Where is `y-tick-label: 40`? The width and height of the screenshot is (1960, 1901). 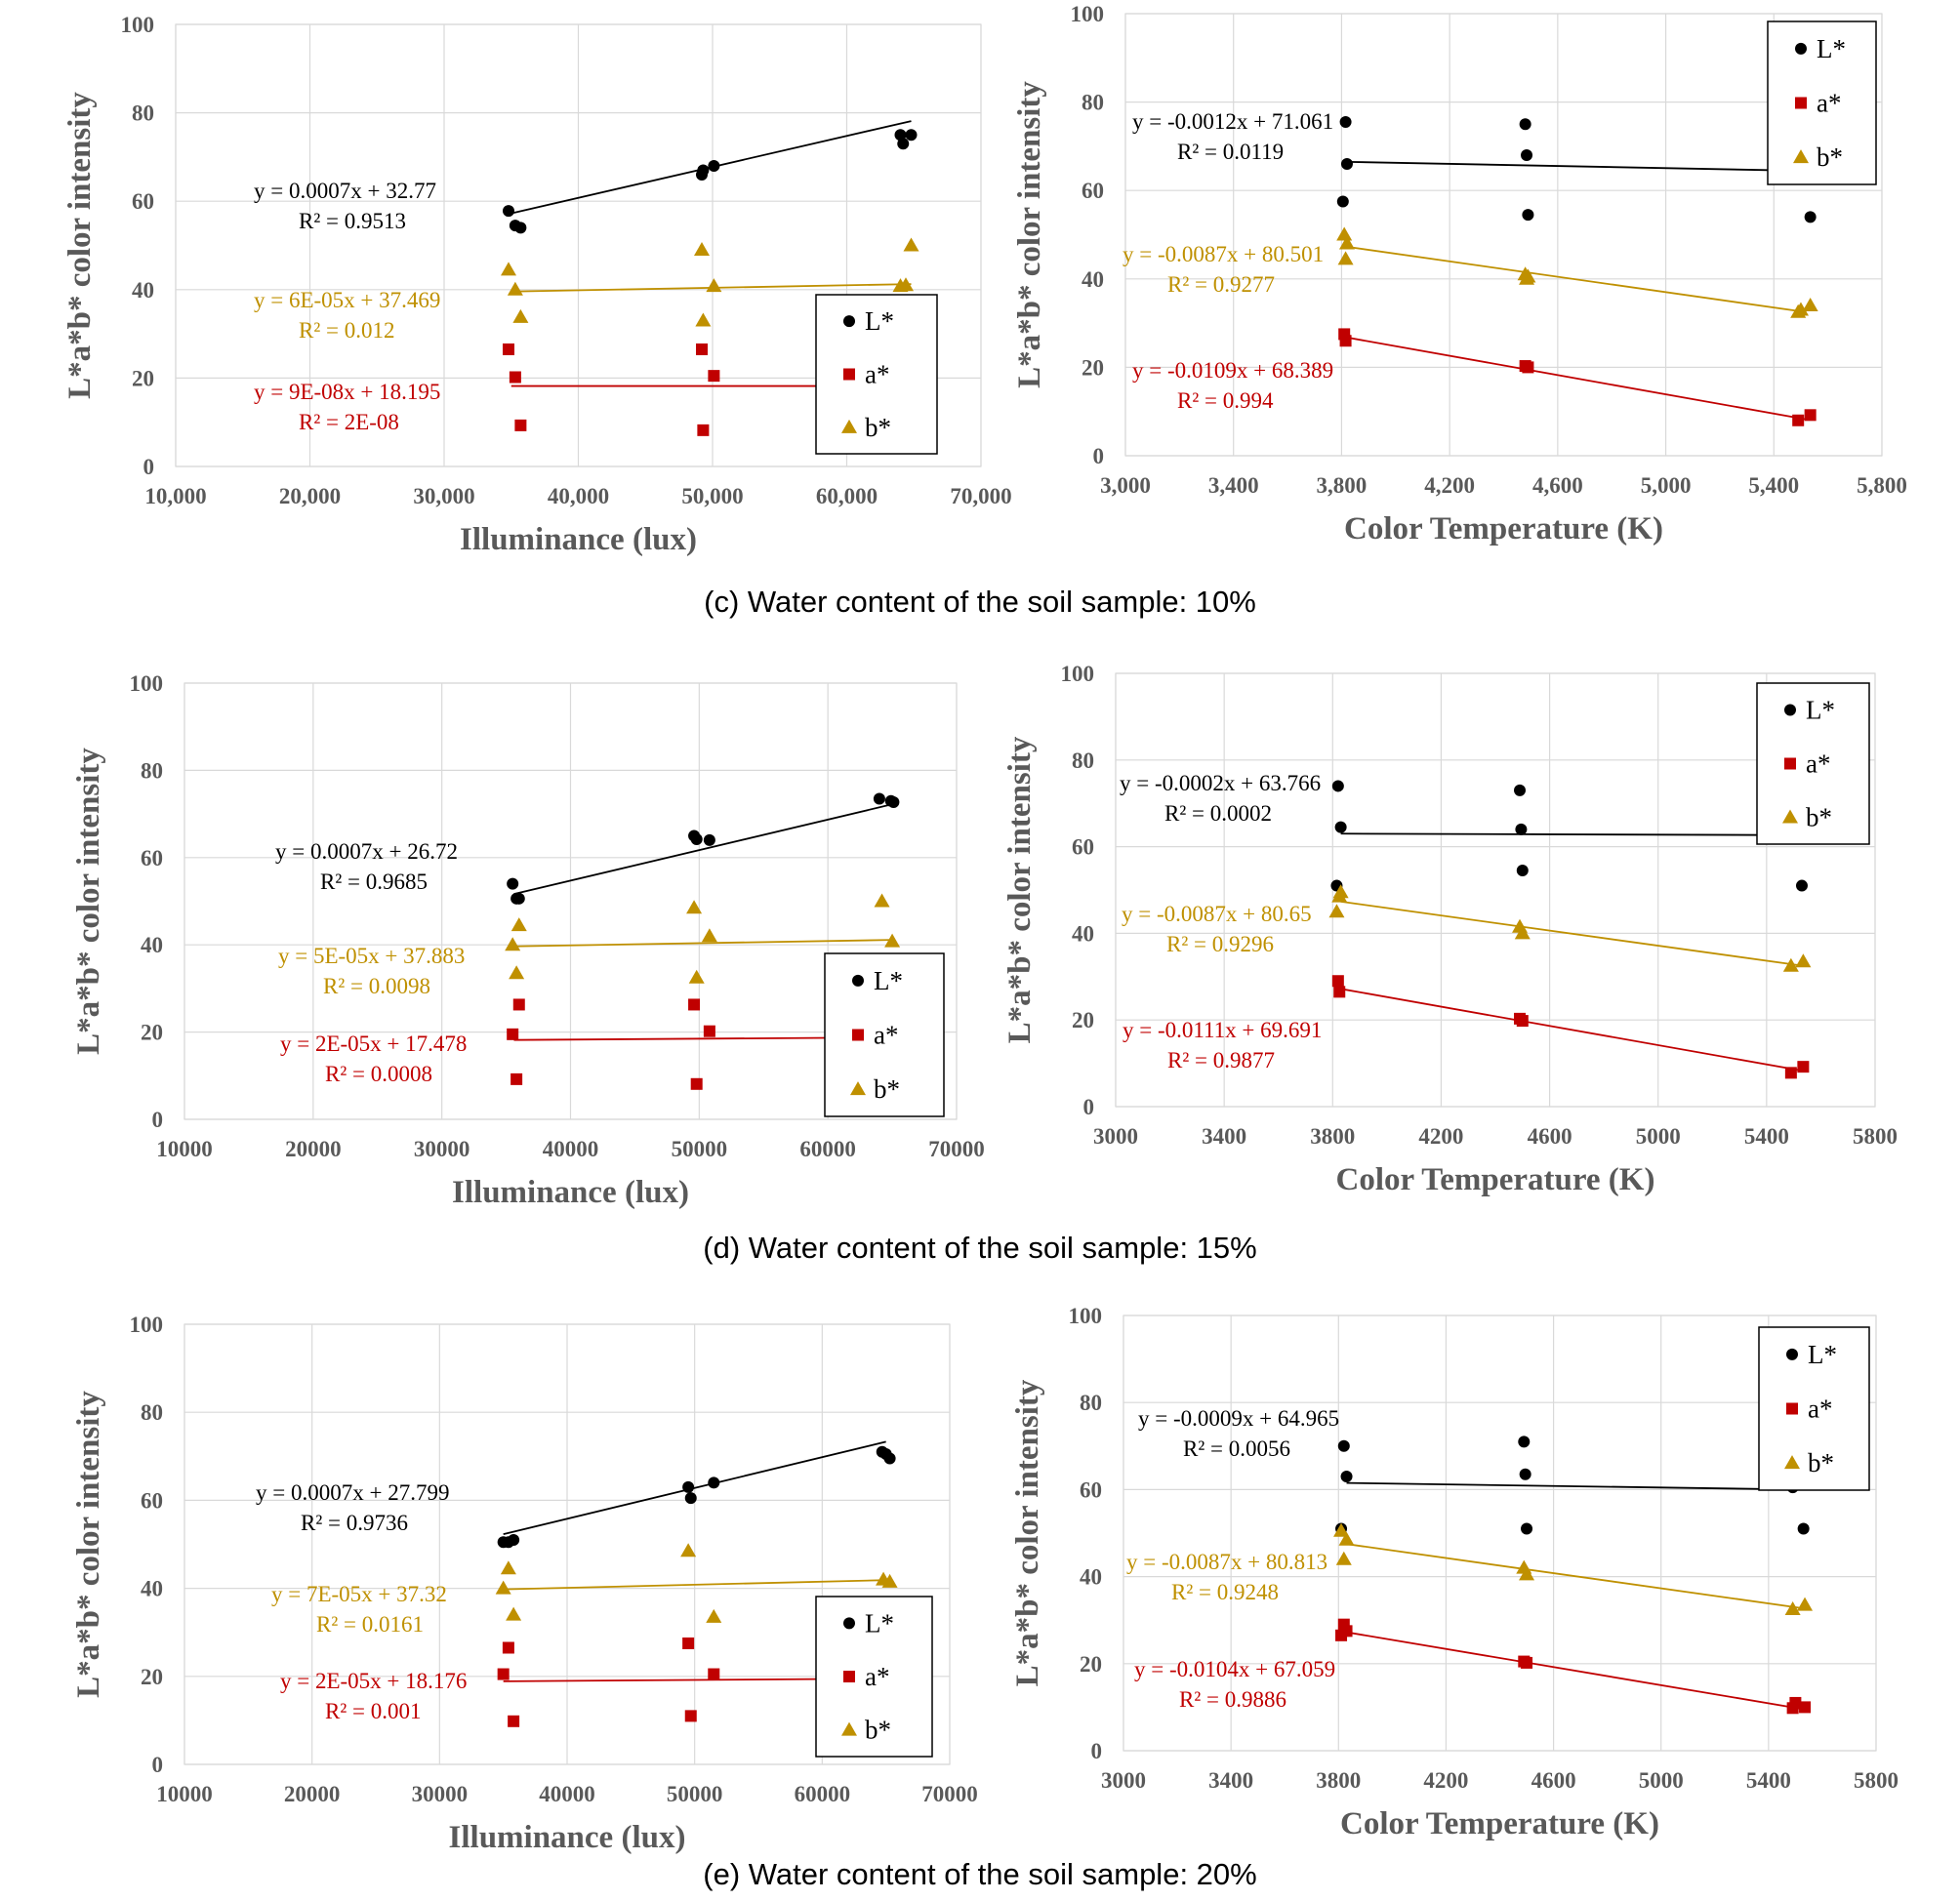
y-tick-label: 40 is located at coordinates (152, 1589).